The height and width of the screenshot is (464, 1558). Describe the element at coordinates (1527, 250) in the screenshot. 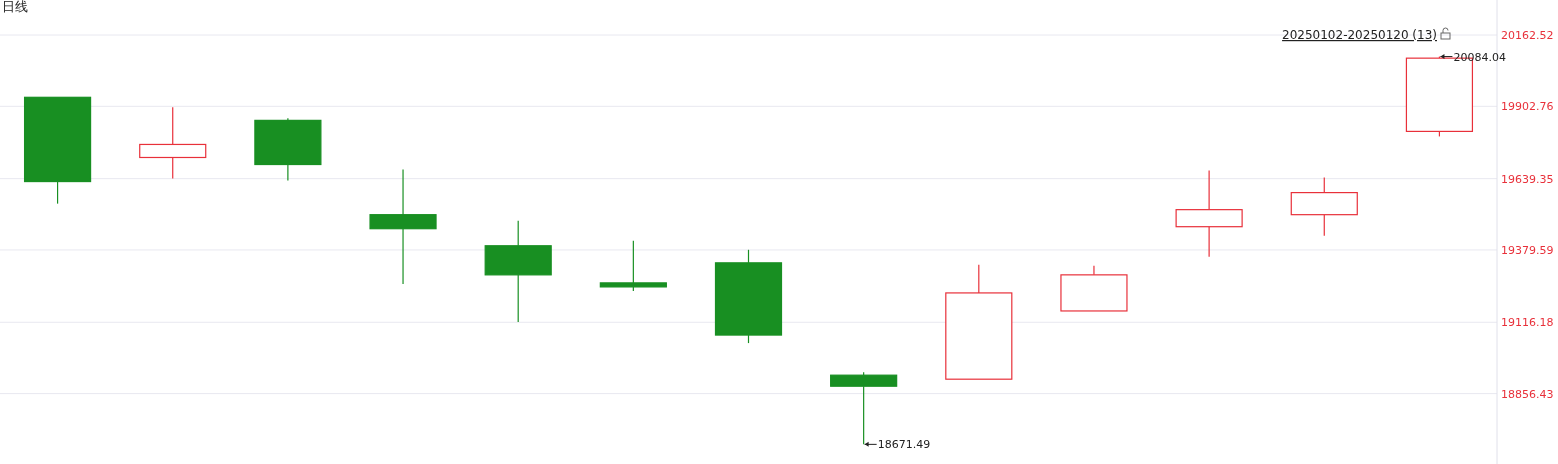

I see `y-tick-label: 19379.59` at that location.